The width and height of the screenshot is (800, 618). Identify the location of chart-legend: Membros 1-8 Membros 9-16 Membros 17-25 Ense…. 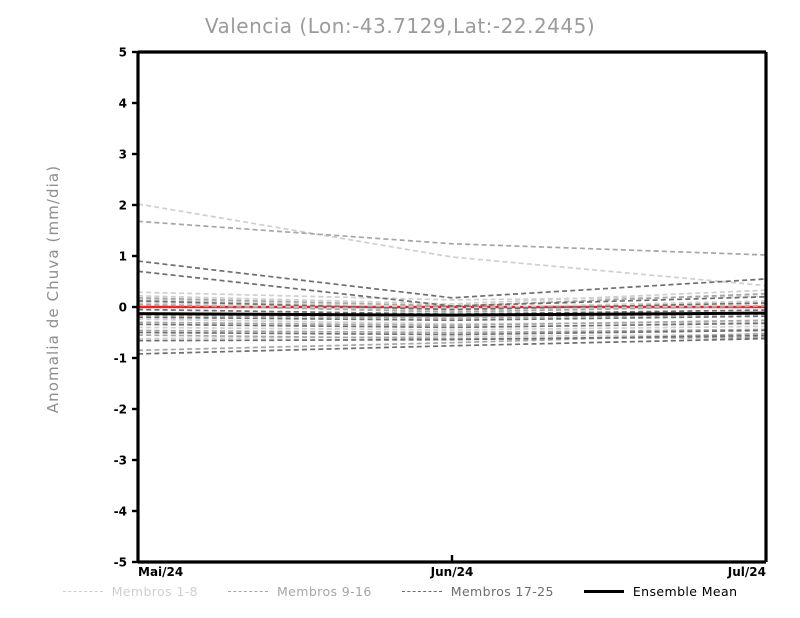
(400, 591).